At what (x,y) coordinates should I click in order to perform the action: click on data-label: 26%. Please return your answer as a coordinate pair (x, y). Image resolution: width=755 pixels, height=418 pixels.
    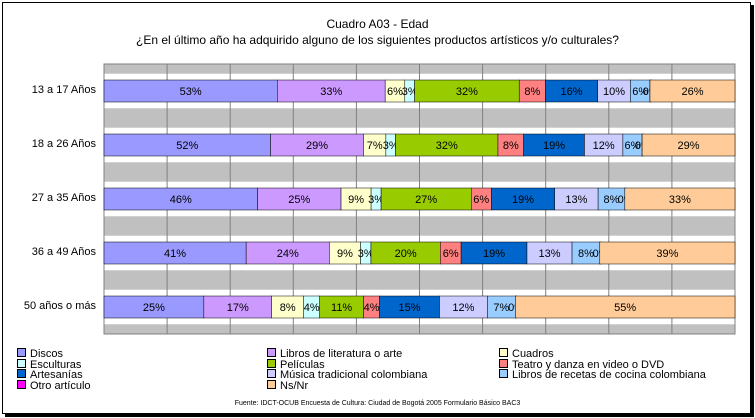
    Looking at the image, I should click on (692, 92).